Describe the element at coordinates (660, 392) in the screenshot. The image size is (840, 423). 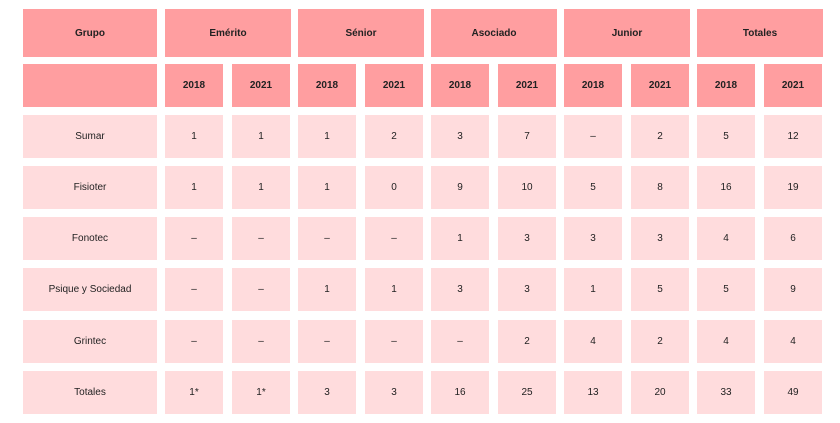
I see `table-cell: 20` at that location.